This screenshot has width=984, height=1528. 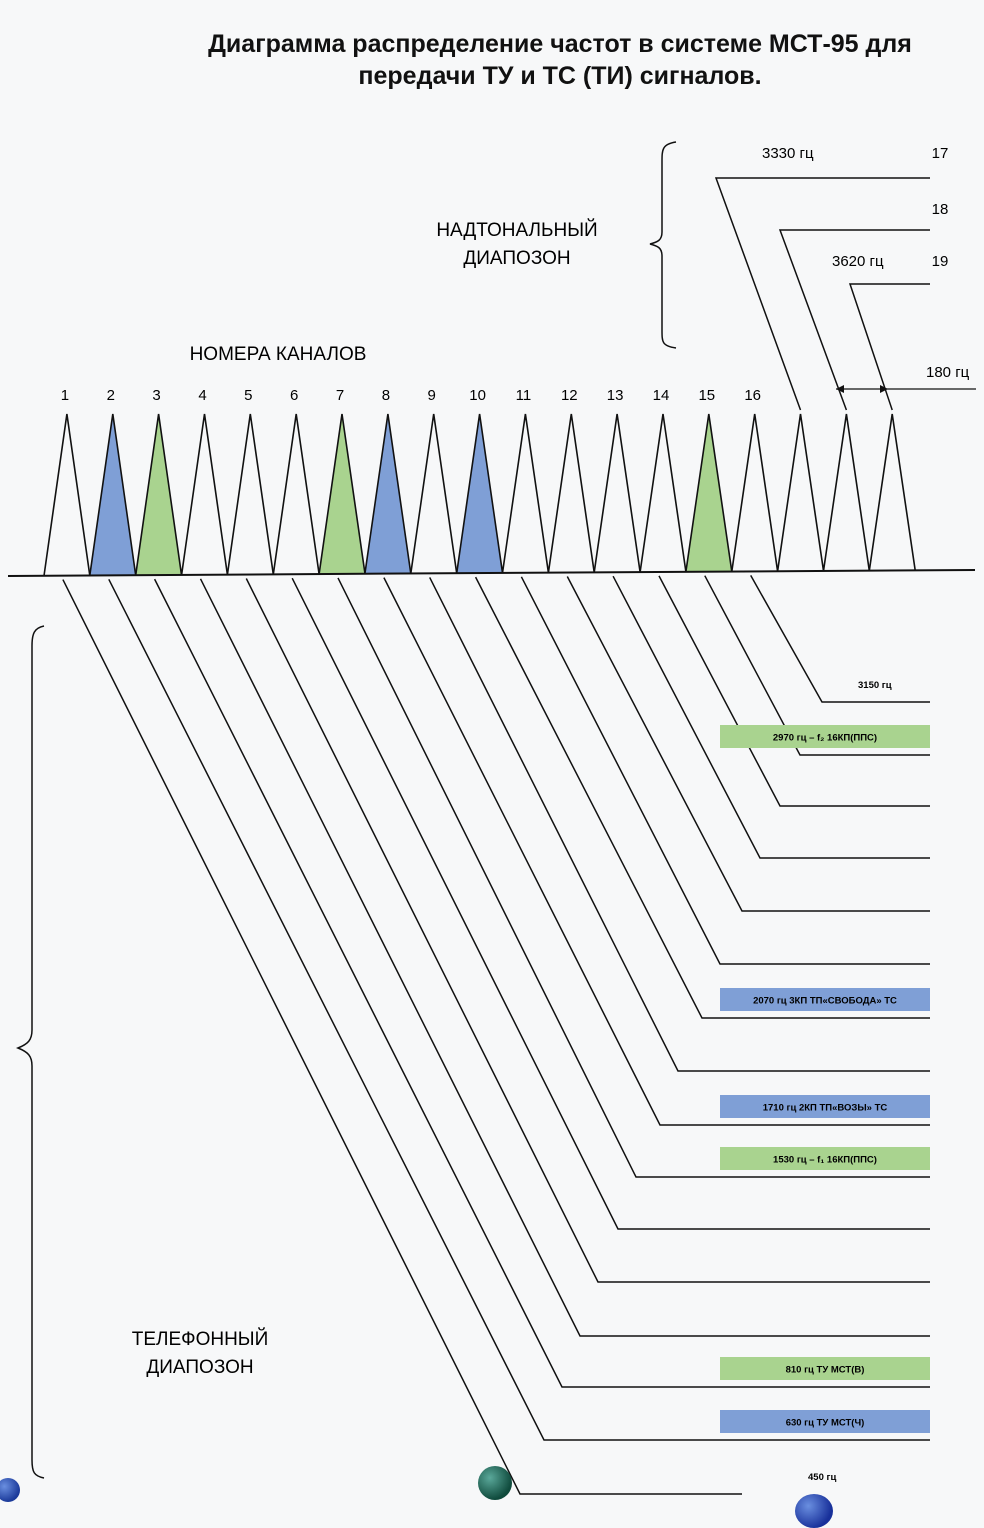 What do you see at coordinates (524, 395) in the screenshot?
I see `channel-number-11: 11` at bounding box center [524, 395].